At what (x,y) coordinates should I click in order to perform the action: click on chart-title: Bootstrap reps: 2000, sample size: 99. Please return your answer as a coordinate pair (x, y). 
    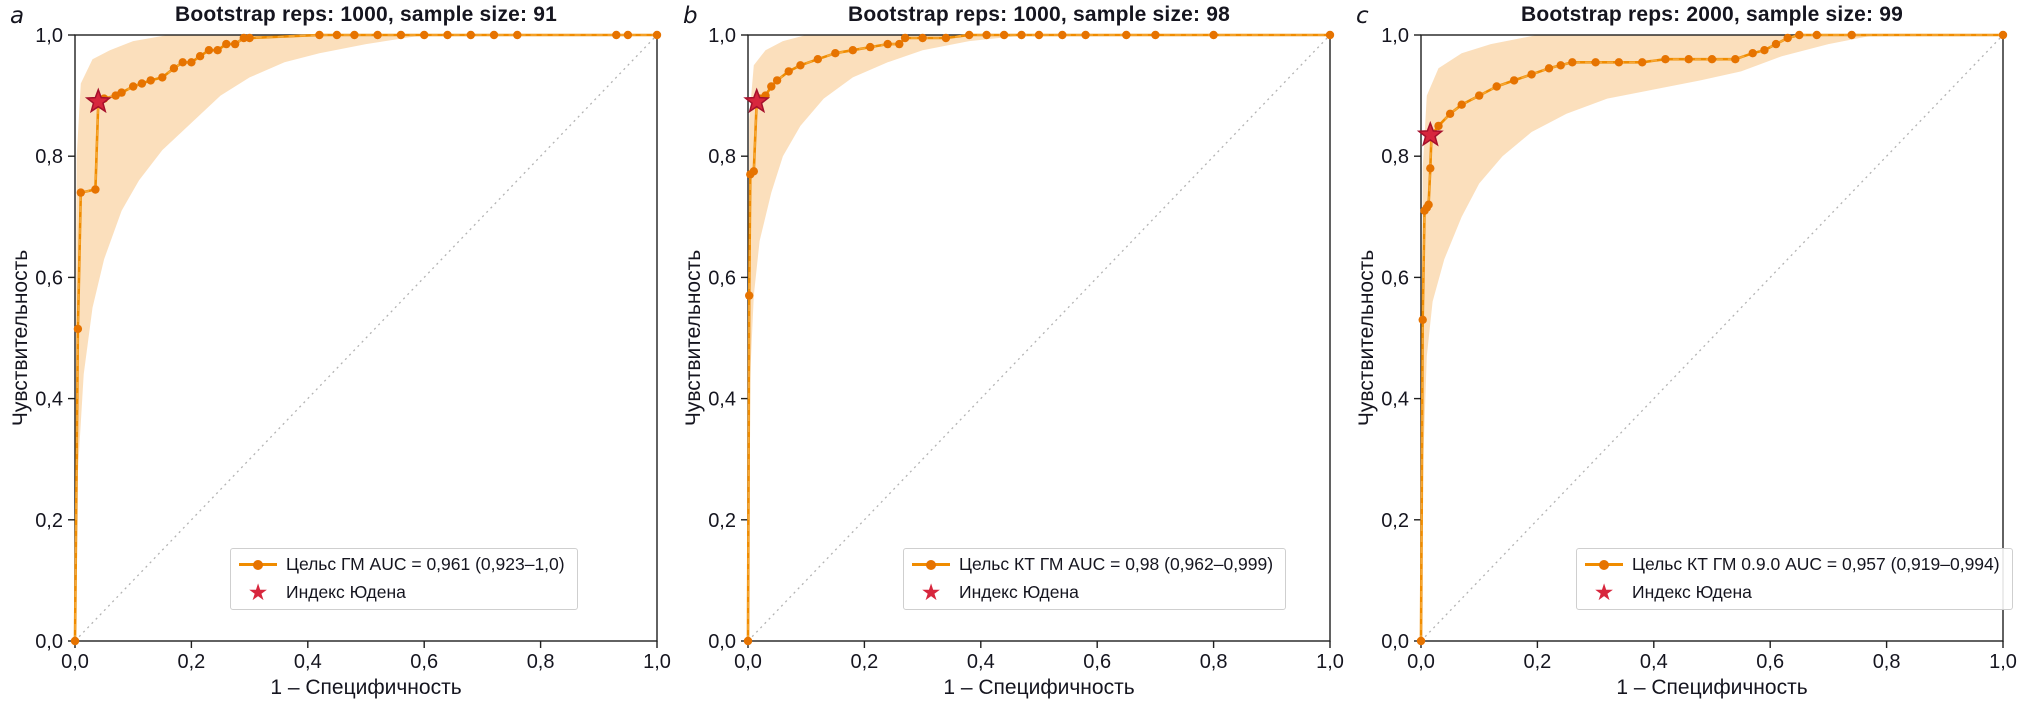
    Looking at the image, I should click on (1712, 14).